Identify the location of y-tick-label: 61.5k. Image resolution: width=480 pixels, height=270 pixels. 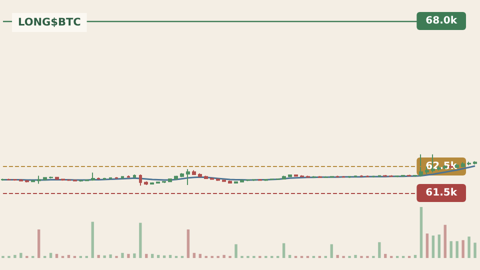
(442, 193).